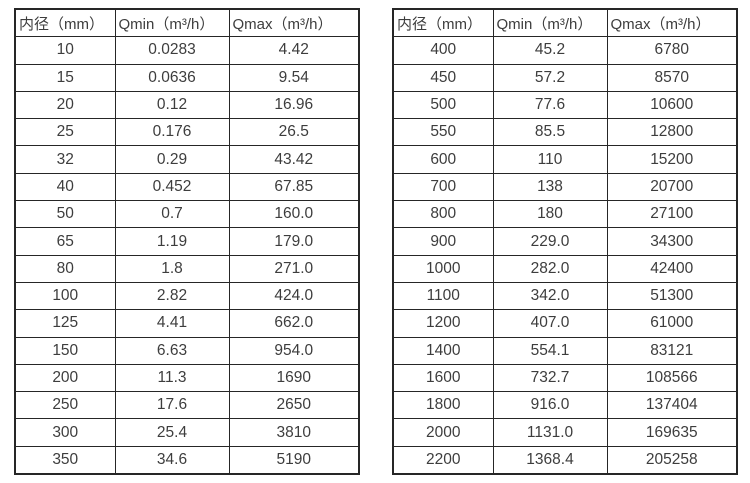 This screenshot has height=483, width=750. What do you see at coordinates (172, 378) in the screenshot?
I see `qmin-cell: 11.3` at bounding box center [172, 378].